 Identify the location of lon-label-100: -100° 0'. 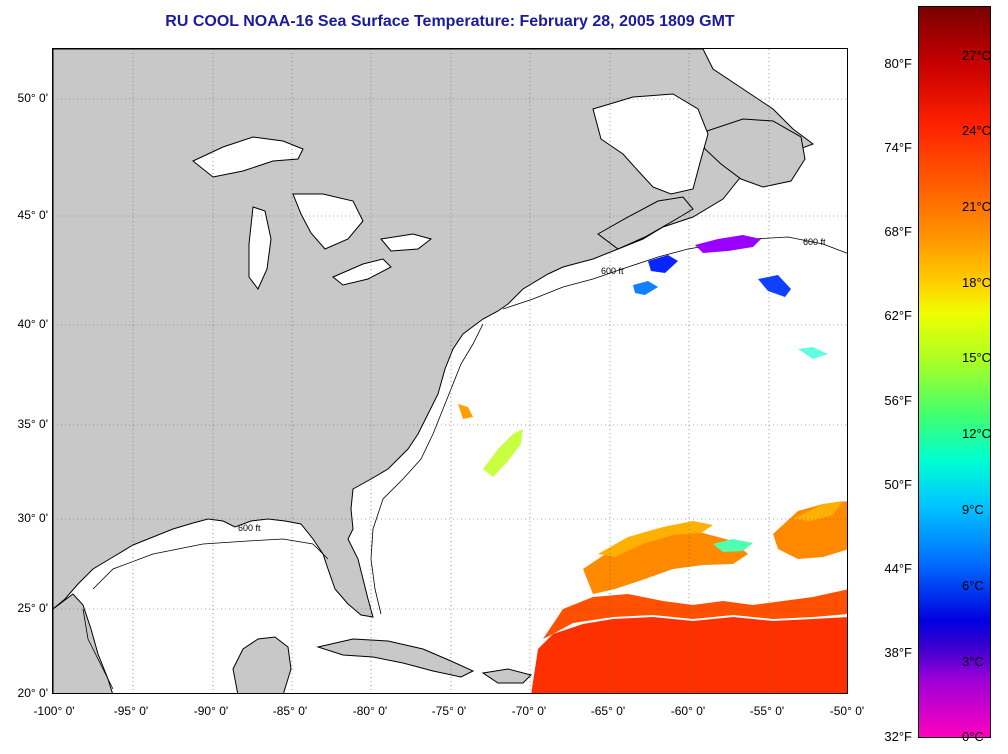
(54, 711).